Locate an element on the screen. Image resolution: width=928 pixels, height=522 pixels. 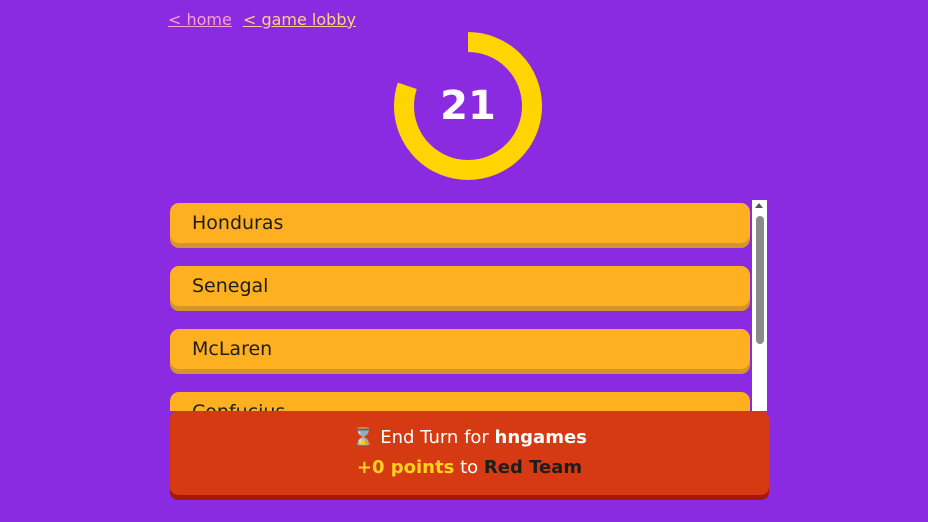
answer-text: Confucius is located at coordinates (238, 406).